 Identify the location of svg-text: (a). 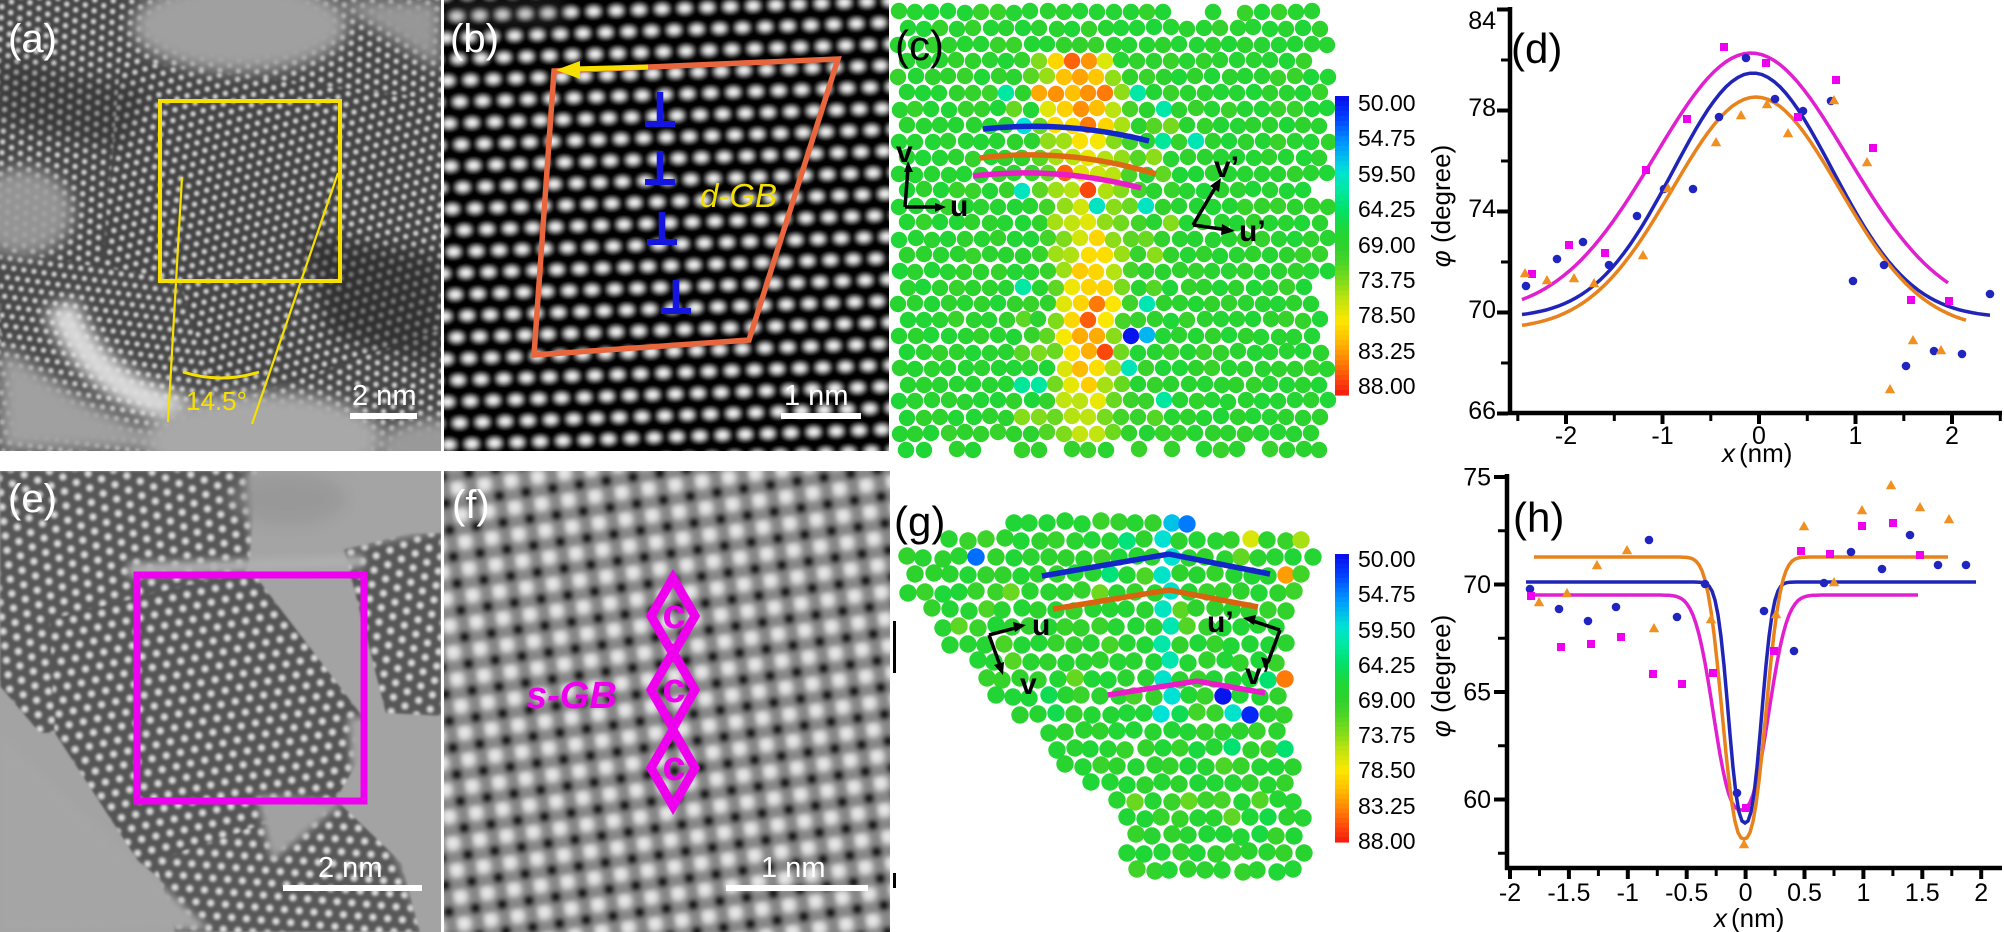
(32, 39).